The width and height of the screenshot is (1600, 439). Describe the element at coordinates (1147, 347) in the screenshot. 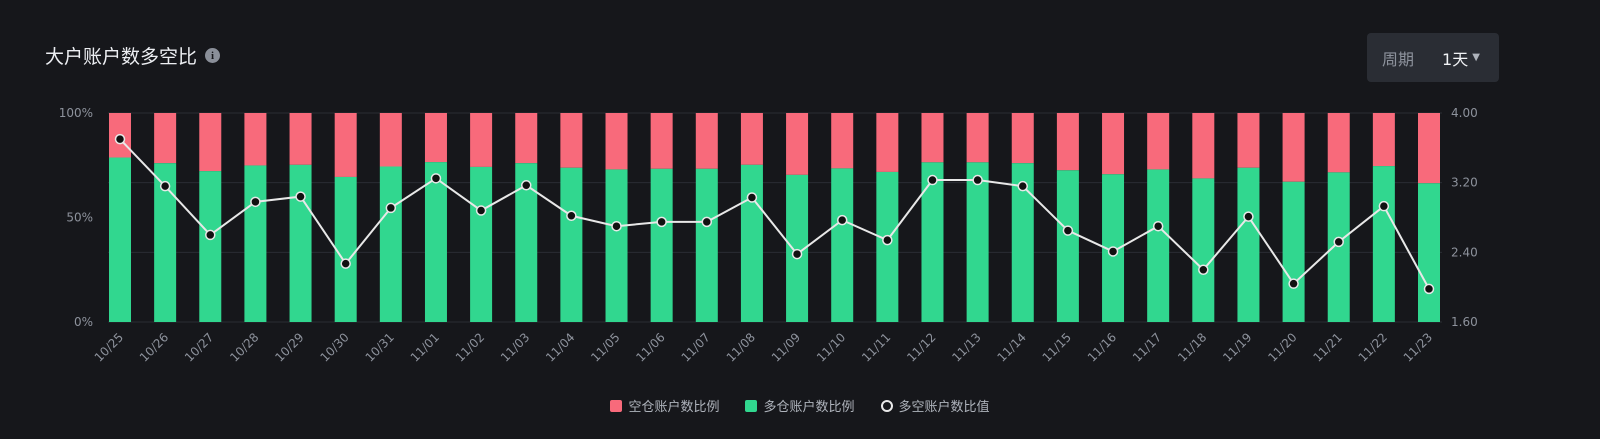

I see `x-axis-tick: 11/17` at that location.